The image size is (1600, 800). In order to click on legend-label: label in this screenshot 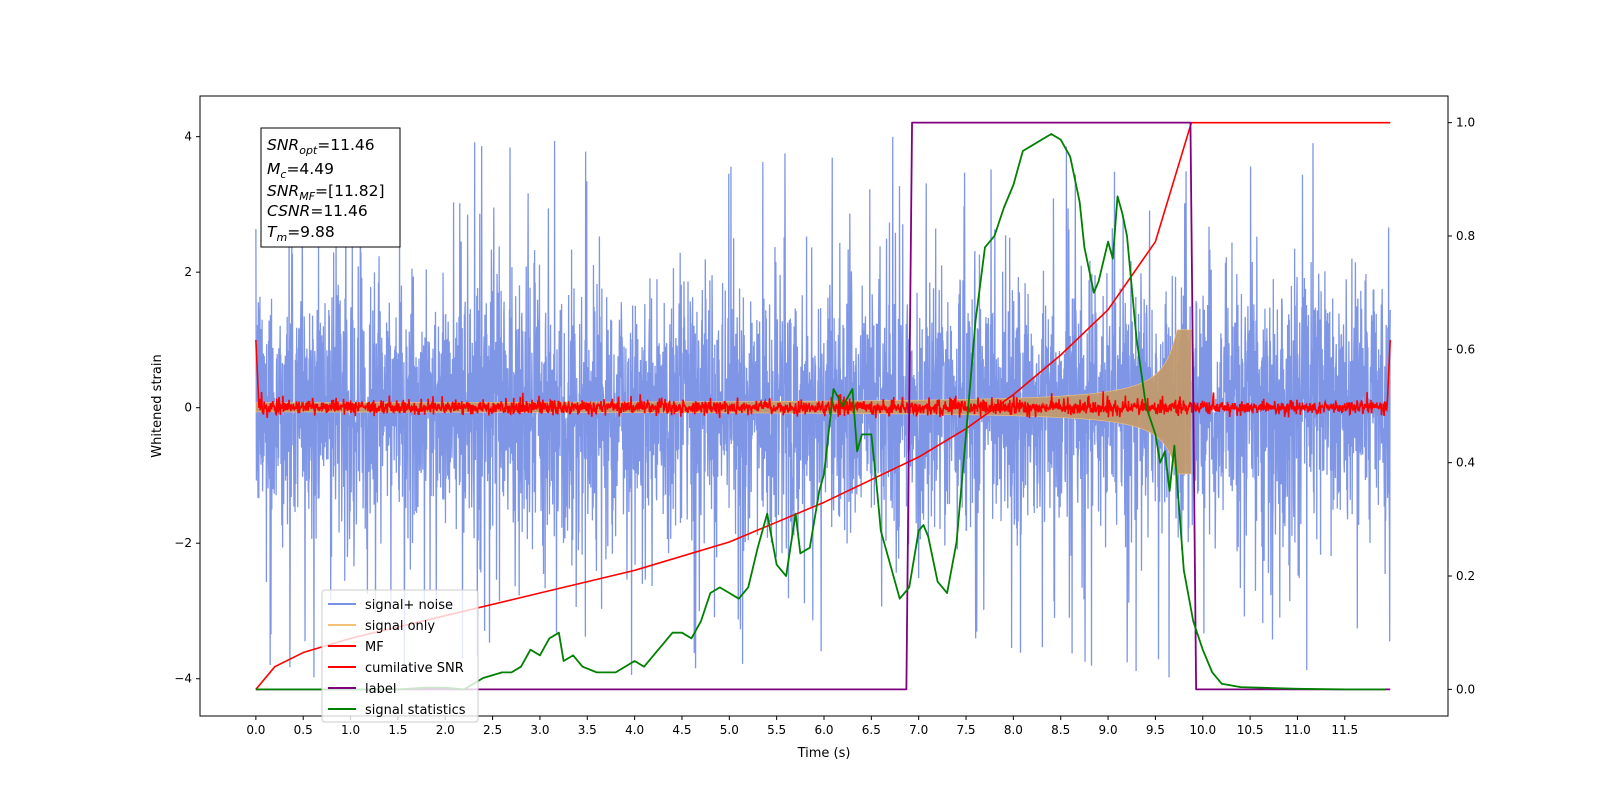, I will do `click(380, 689)`.